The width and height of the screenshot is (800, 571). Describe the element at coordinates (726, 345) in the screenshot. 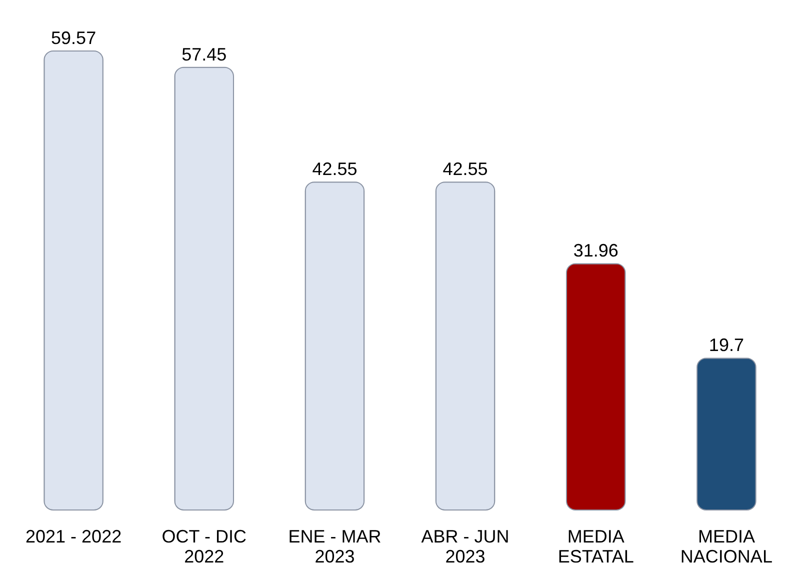

I see `data-label: 19.7` at that location.